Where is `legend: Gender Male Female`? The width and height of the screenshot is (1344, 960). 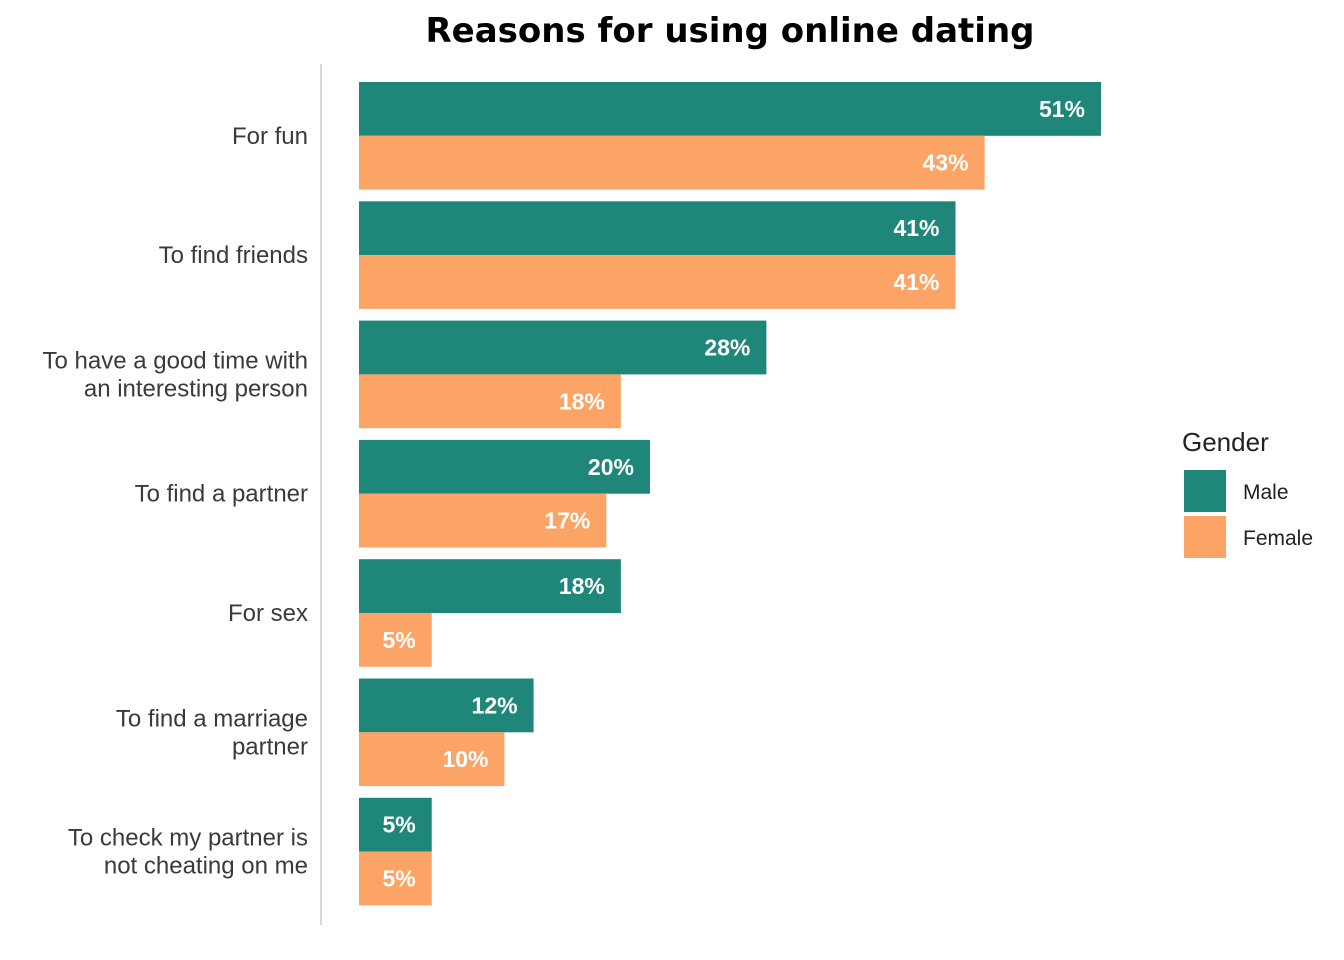
legend: Gender Male Female is located at coordinates (1247, 492).